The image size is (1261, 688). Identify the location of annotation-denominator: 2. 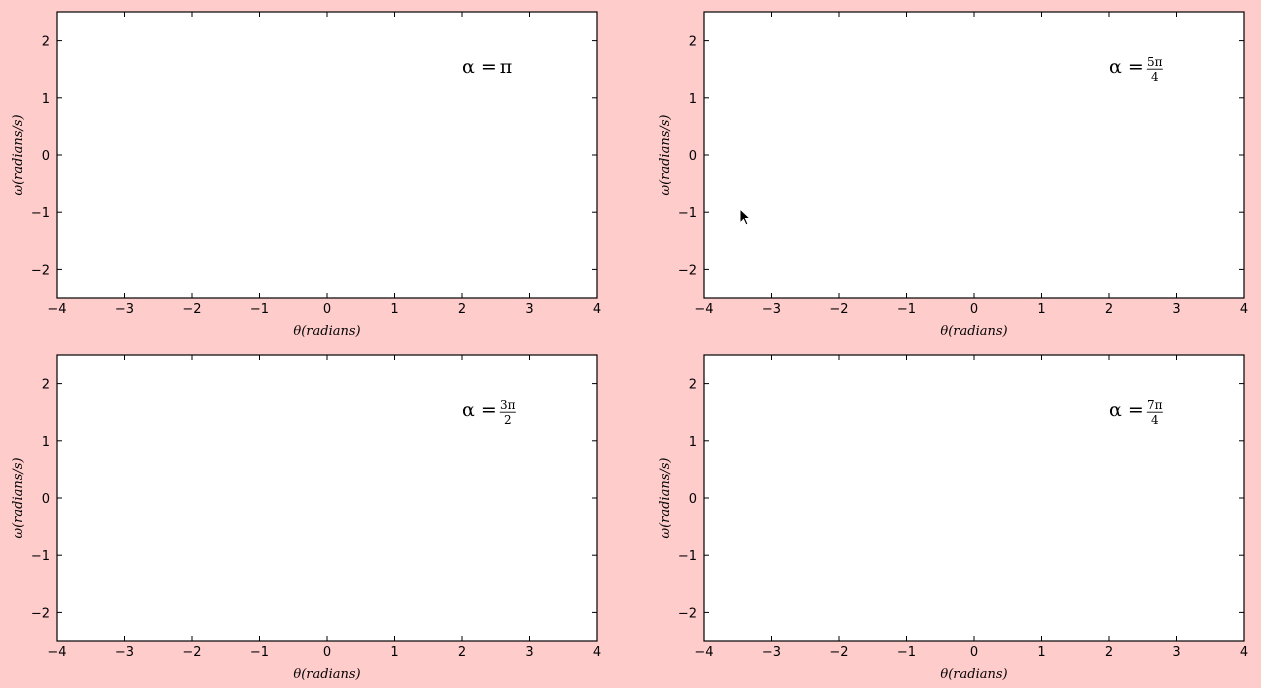
(508, 420).